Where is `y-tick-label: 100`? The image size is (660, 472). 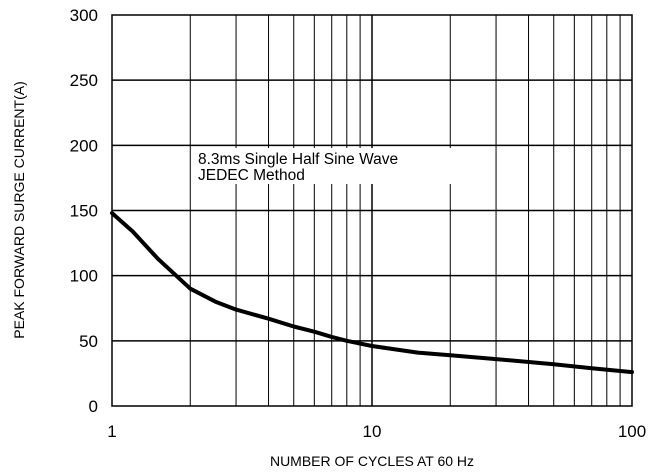
y-tick-label: 100 is located at coordinates (84, 276).